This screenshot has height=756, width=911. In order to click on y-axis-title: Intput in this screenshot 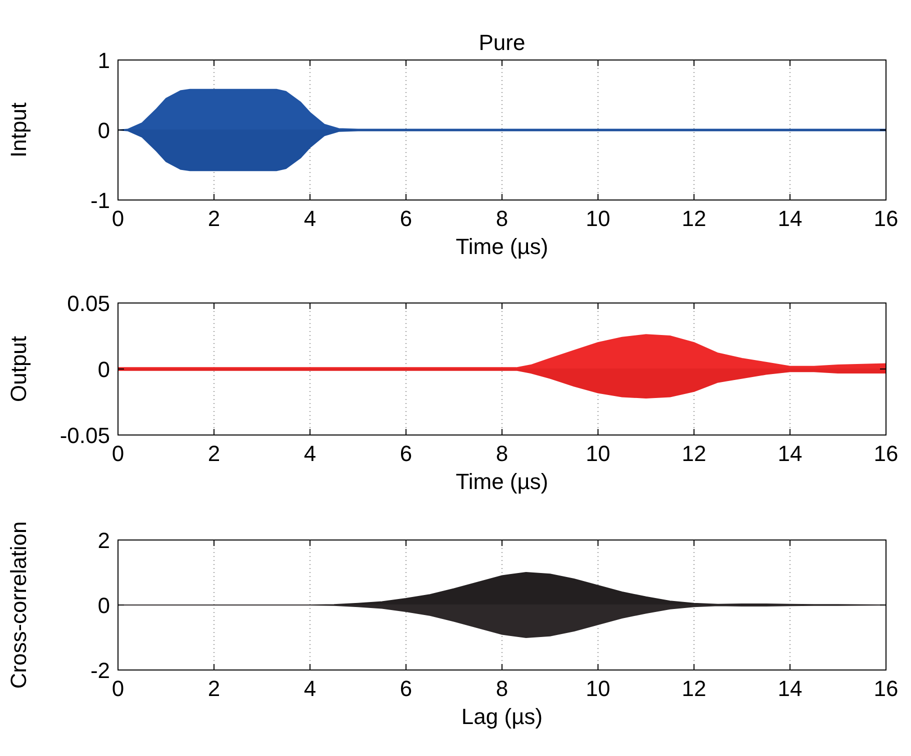, I will do `click(18, 130)`.